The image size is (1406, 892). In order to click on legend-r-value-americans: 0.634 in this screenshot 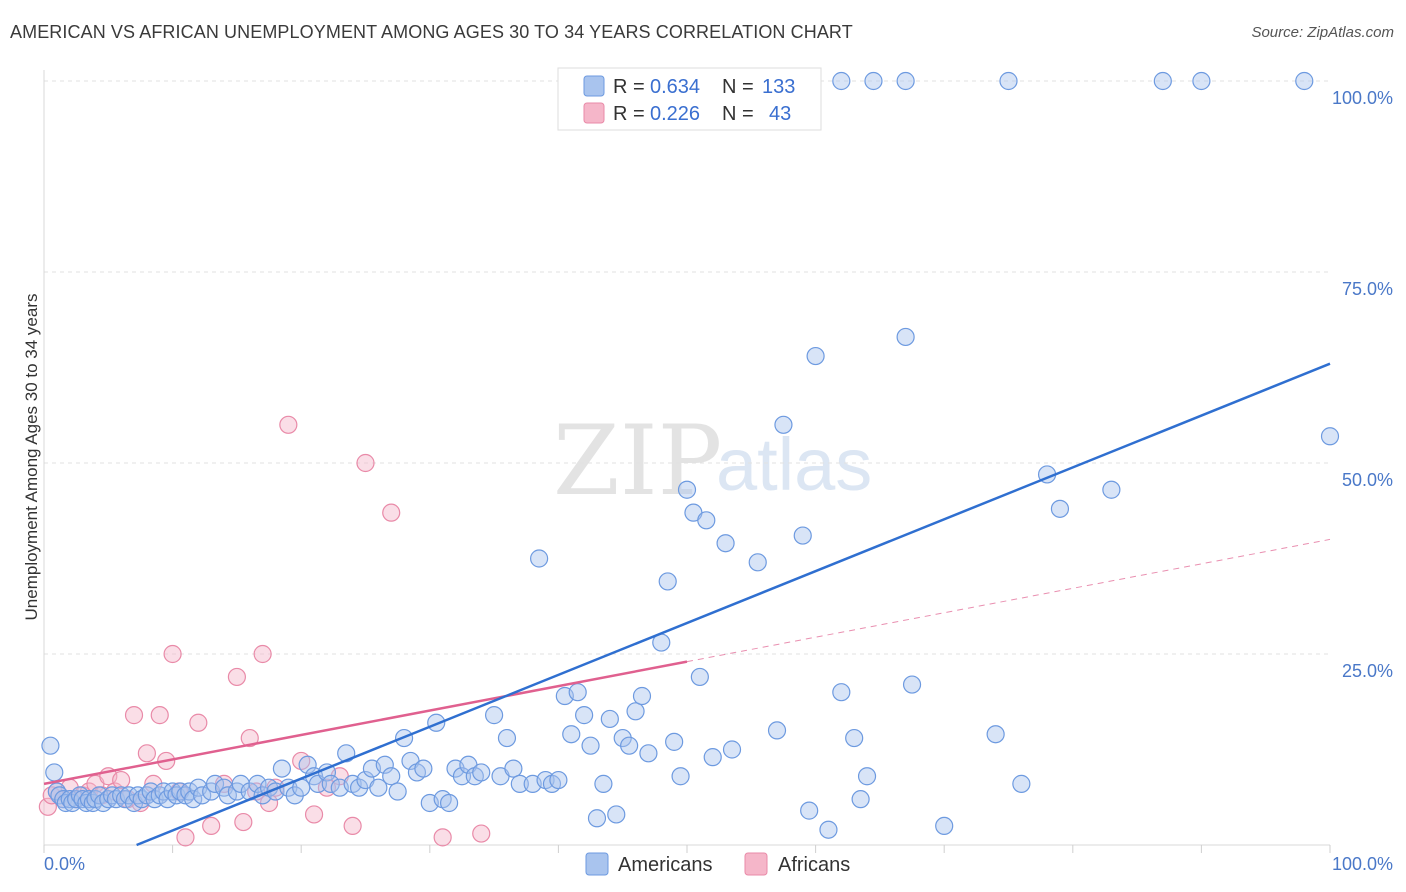, I will do `click(675, 87)`.